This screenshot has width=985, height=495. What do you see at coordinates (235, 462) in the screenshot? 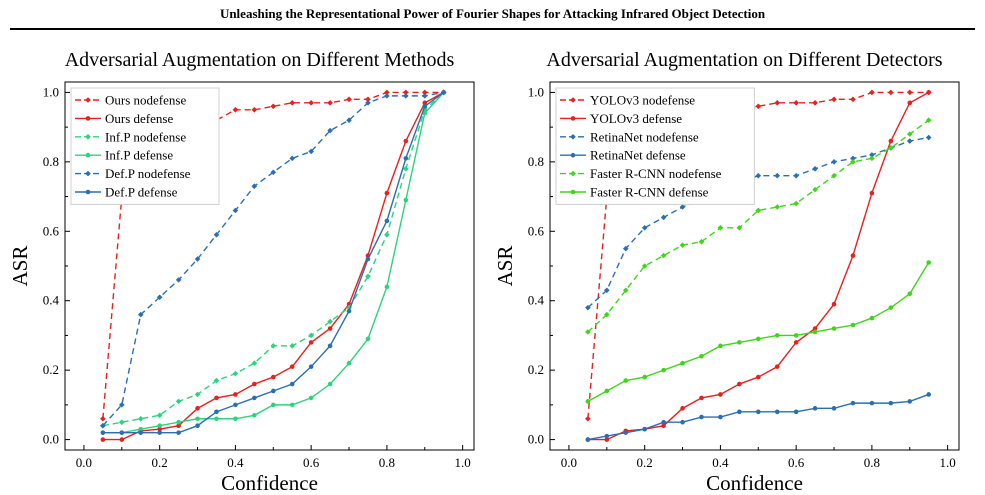
I see `x-tick-label: 0.4` at bounding box center [235, 462].